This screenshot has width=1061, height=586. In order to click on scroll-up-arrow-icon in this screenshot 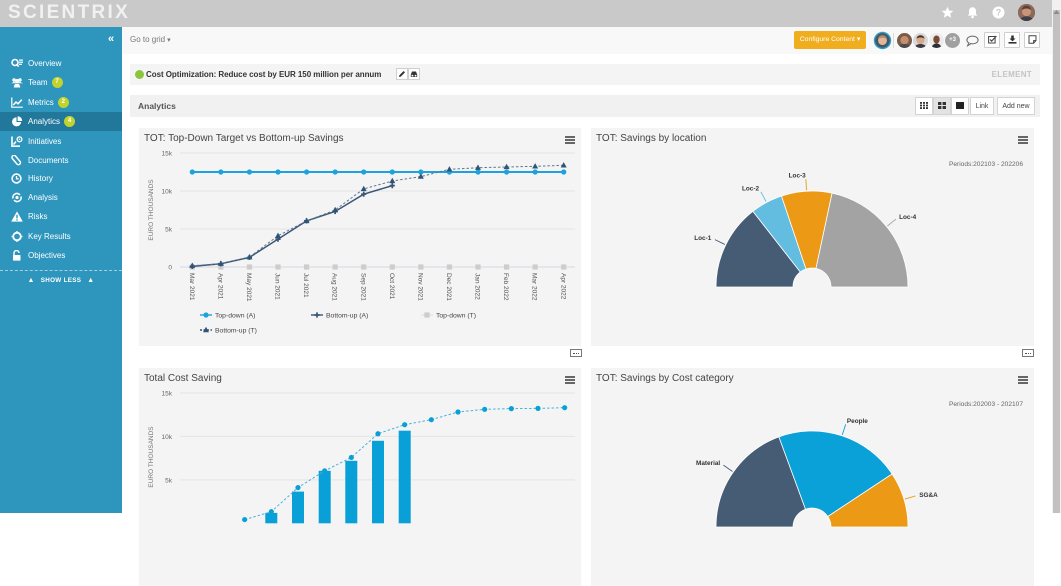, I will do `click(1056, 8)`.